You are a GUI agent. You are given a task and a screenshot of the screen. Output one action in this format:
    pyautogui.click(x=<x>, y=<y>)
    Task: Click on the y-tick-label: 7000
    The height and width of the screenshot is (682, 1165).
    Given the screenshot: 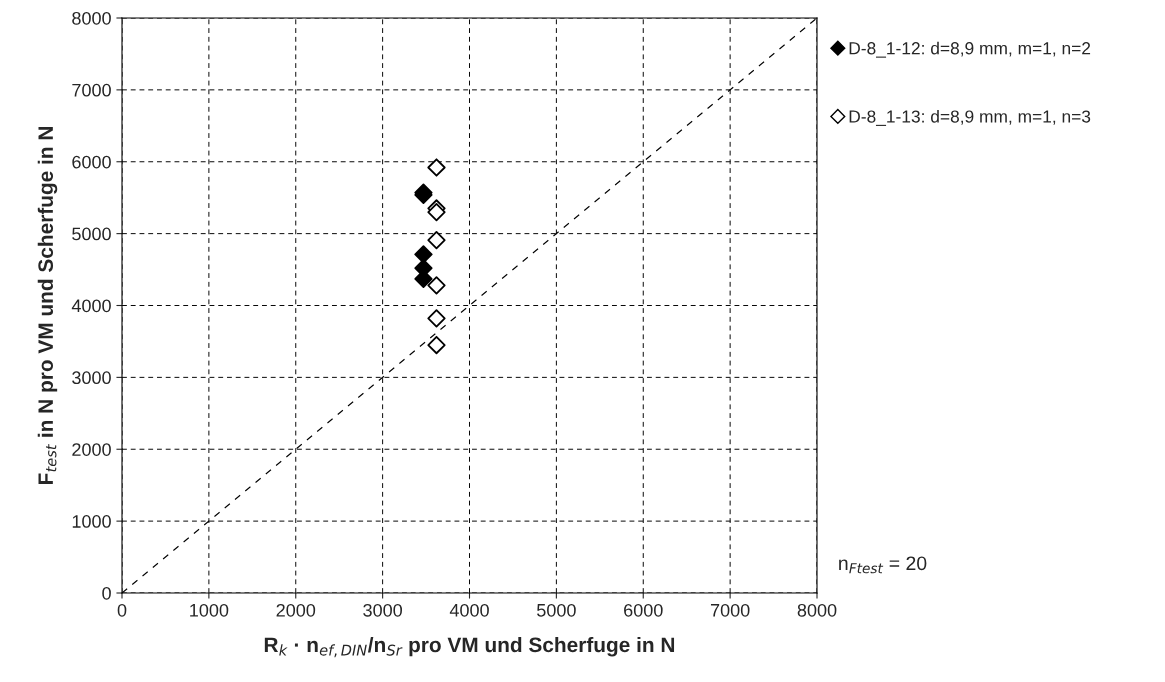 What is the action you would take?
    pyautogui.click(x=91, y=90)
    